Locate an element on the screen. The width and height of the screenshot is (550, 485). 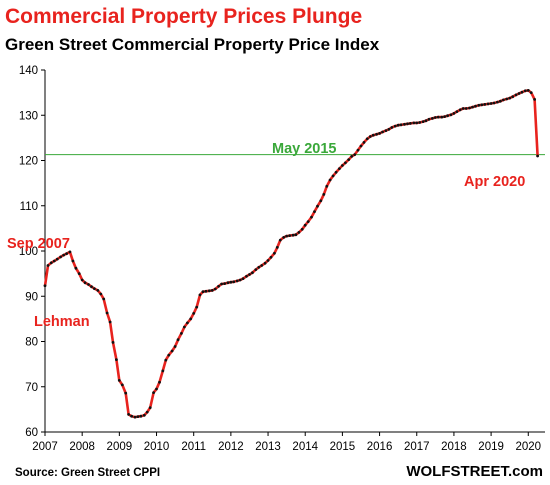
y-tick-label: 100 is located at coordinates (28, 252).